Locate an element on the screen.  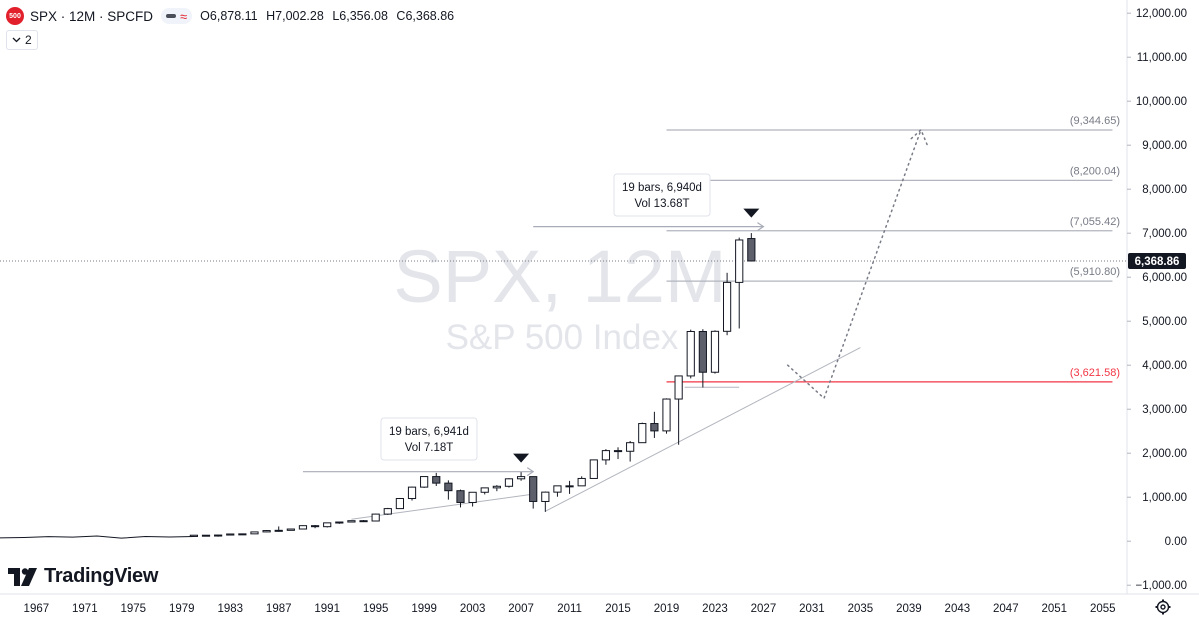
symbol-title: SPX · 12M · SPCFD is located at coordinates (92, 16).